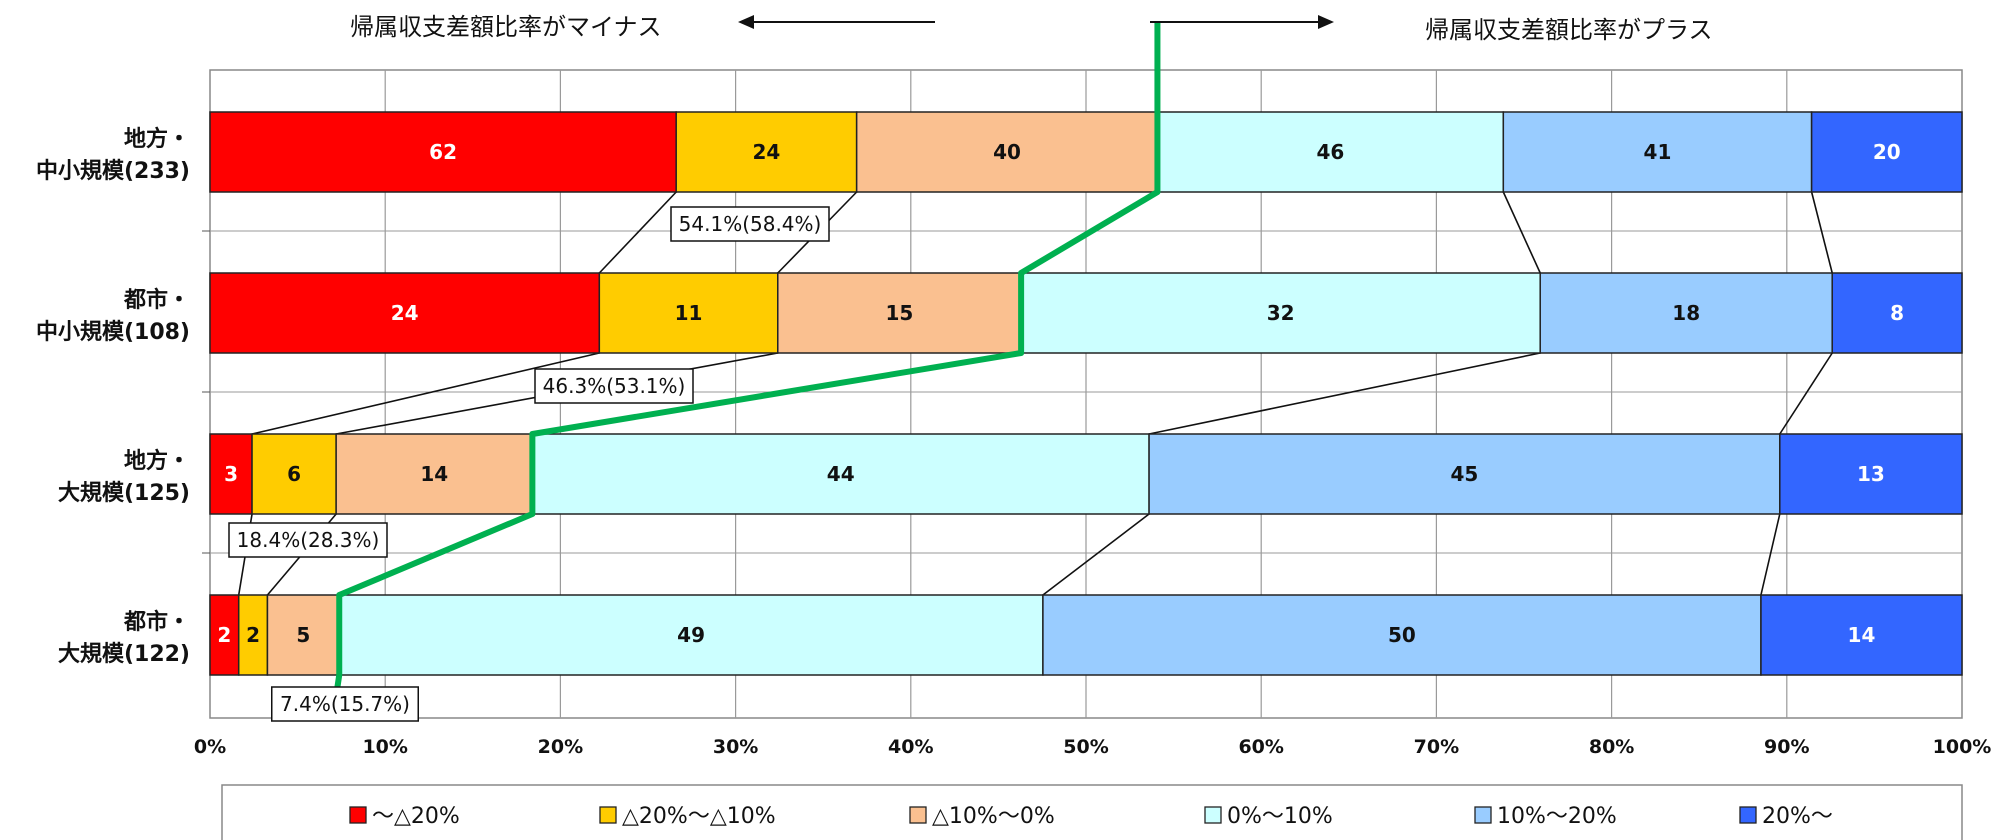  I want to click on x-axis: 0% 10% 20% 30% 40% 50% 60% 70% 80% 90% 100%, so click(1092, 747).